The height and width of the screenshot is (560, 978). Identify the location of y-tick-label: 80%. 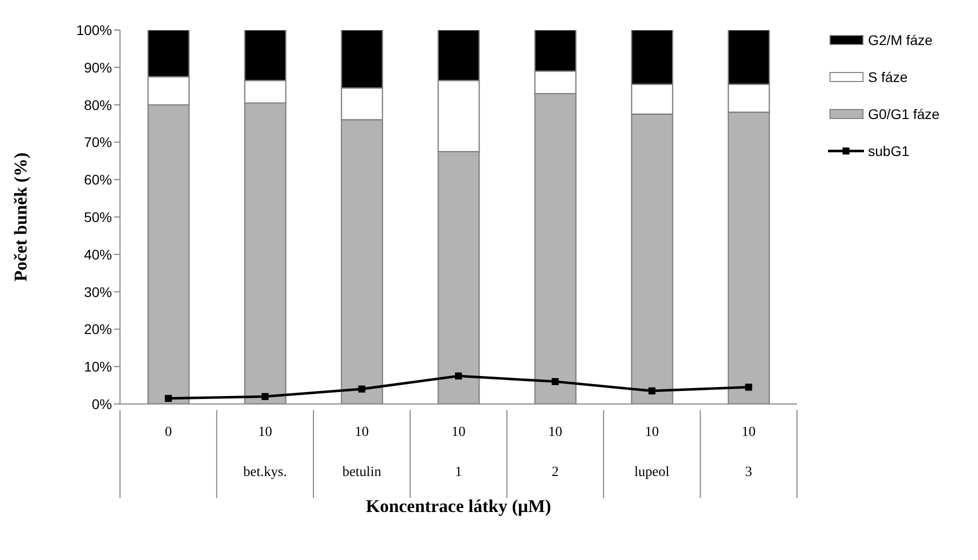
(98, 104).